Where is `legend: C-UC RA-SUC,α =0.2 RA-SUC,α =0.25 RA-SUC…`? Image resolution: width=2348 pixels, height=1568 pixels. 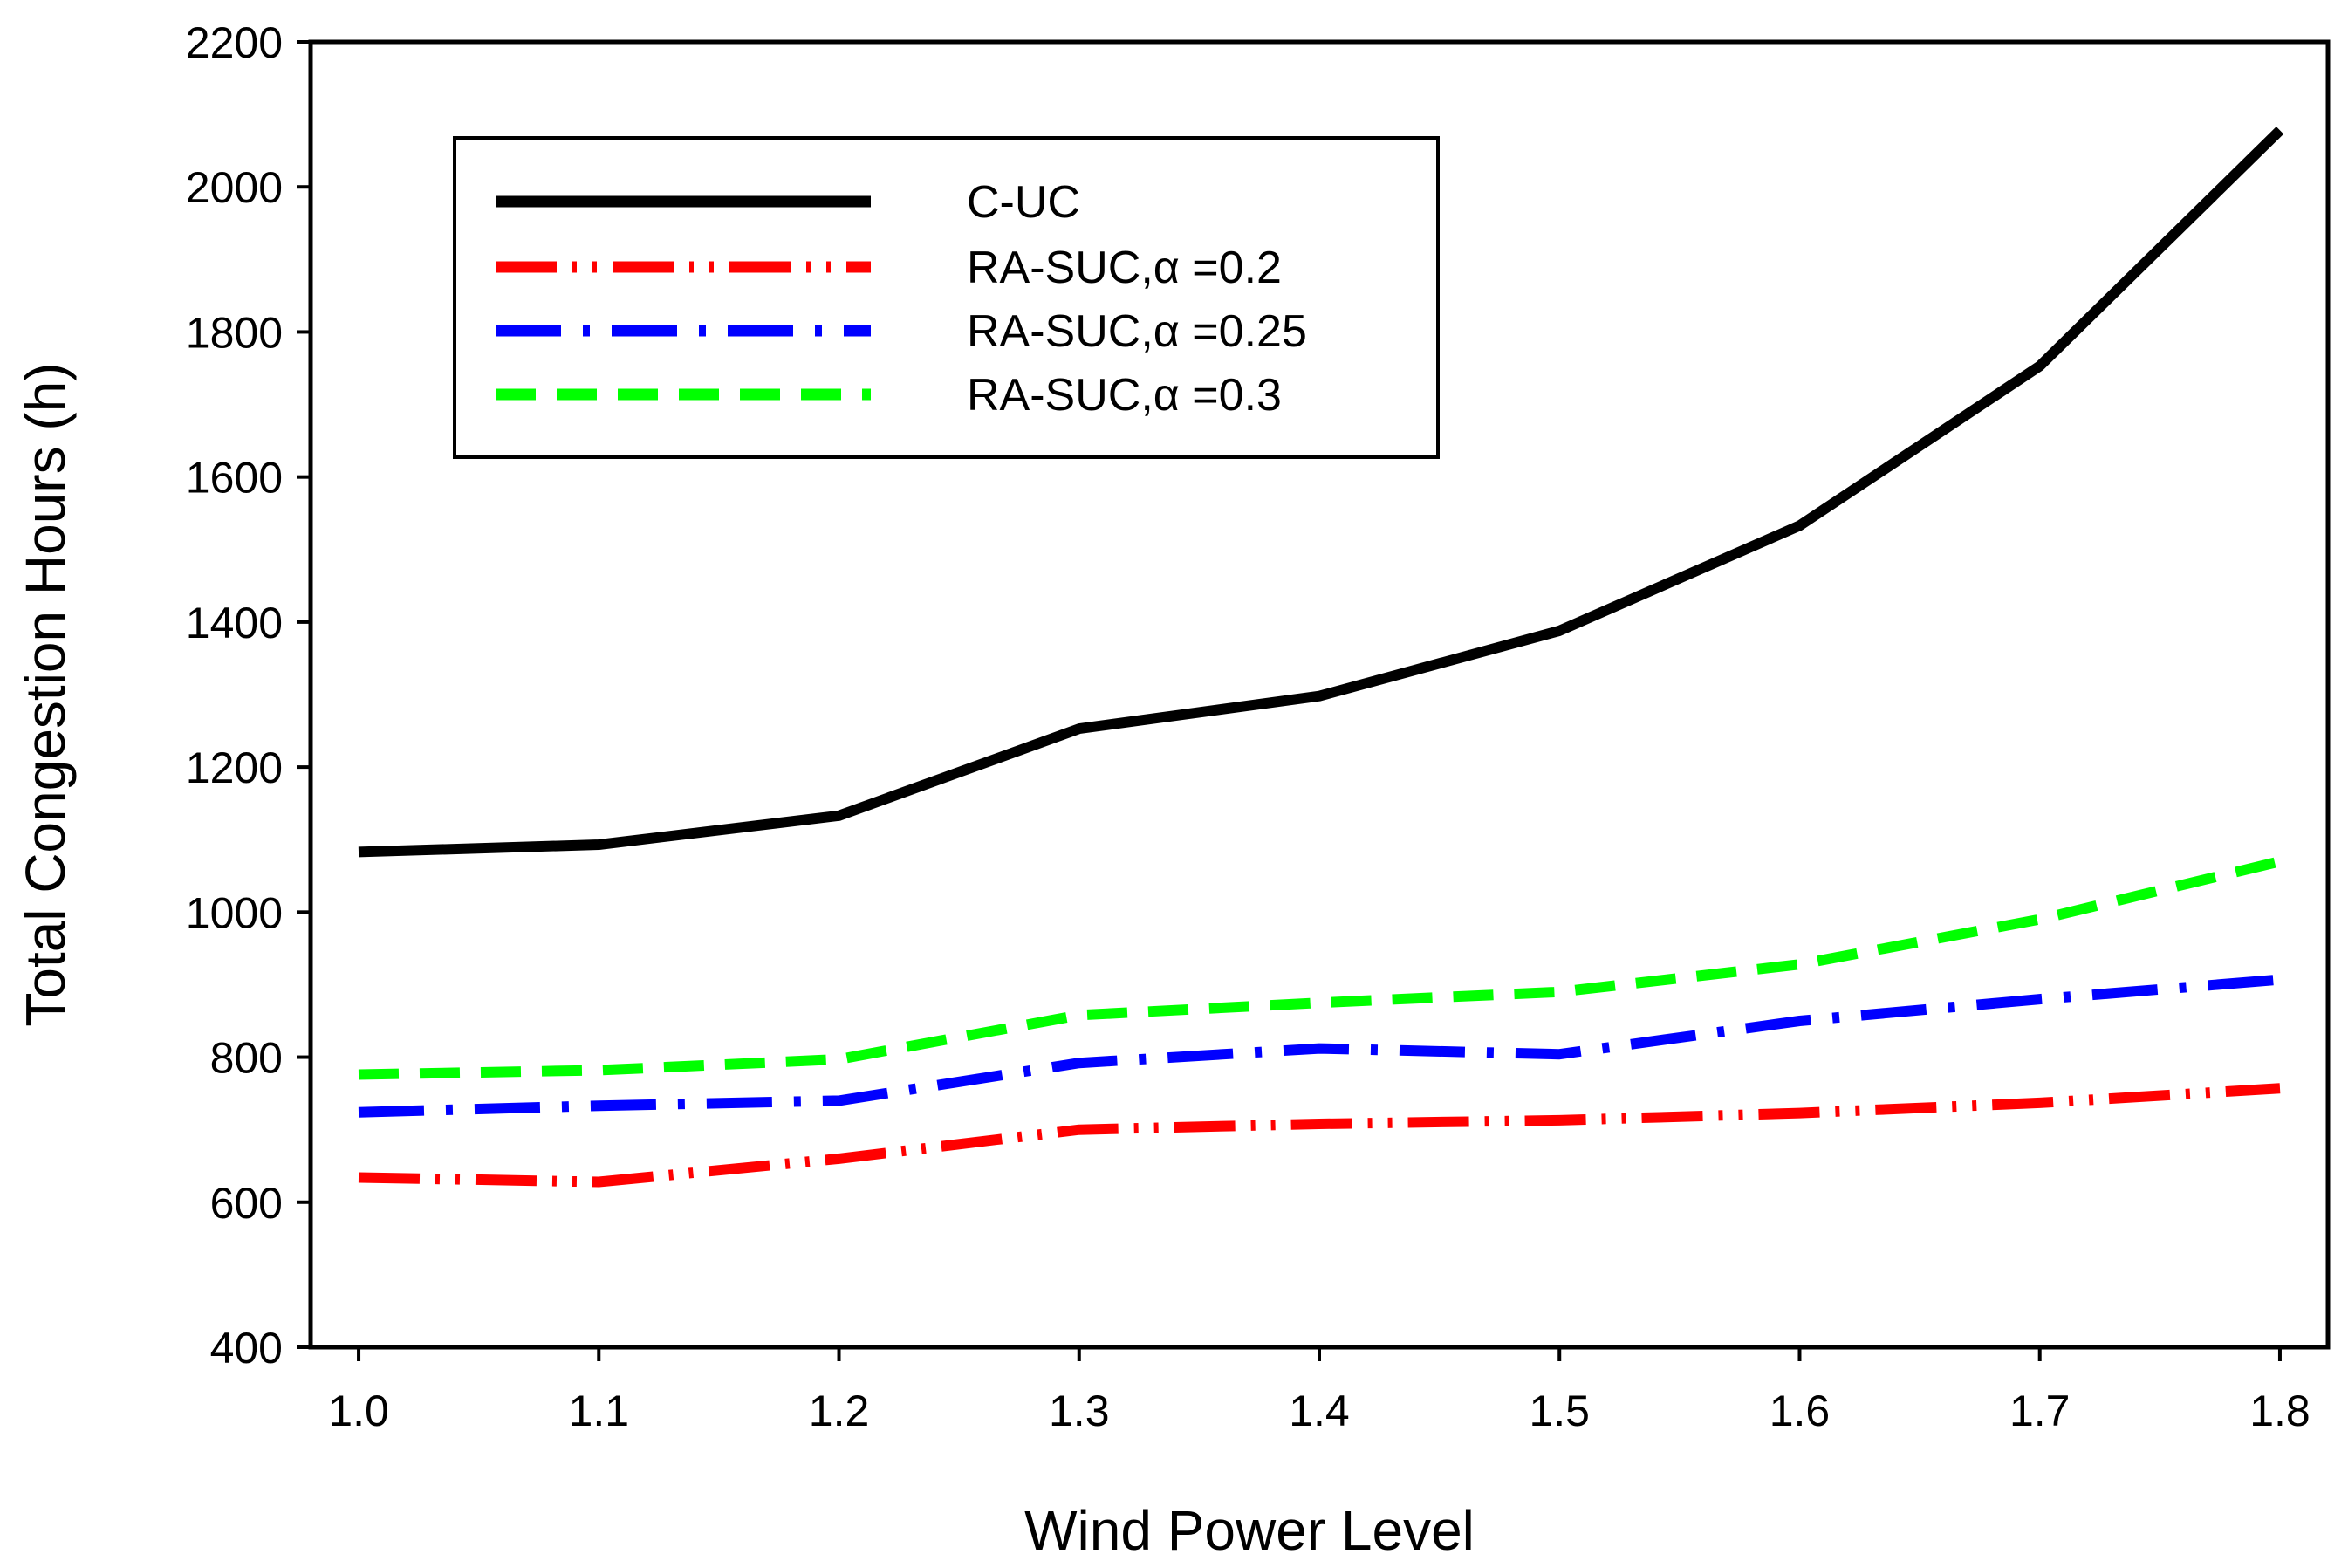
legend: C-UC RA-SUC,α =0.2 RA-SUC,α =0.25 RA-SUC… is located at coordinates (947, 297).